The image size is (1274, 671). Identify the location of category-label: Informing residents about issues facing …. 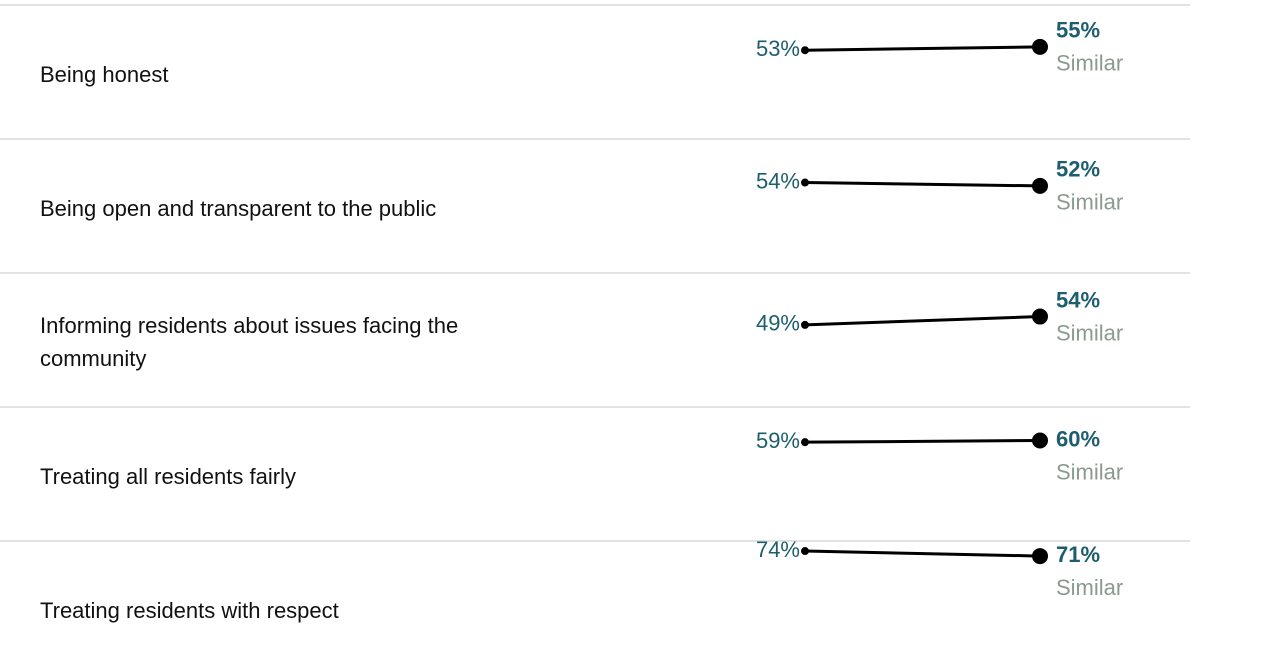
(249, 342).